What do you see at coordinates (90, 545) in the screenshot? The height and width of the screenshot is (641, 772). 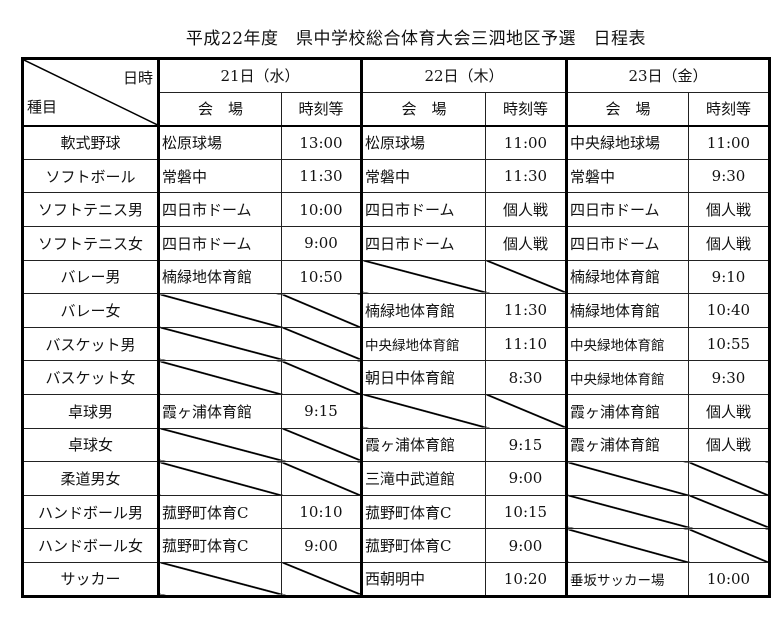 I see `event-name: ハンドボール女` at bounding box center [90, 545].